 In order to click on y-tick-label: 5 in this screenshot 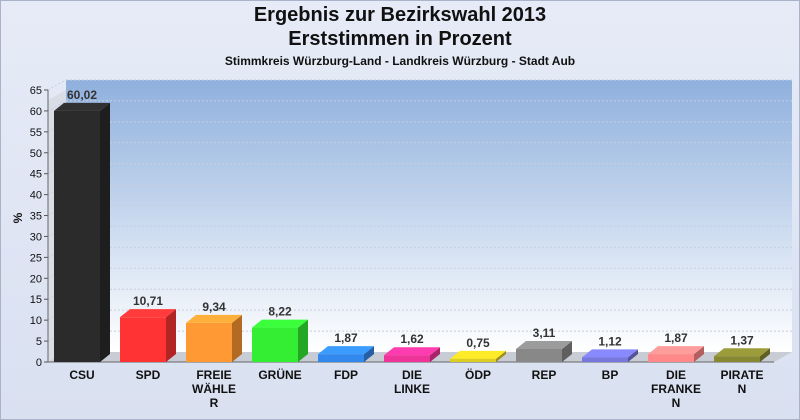, I will do `click(39, 342)`.